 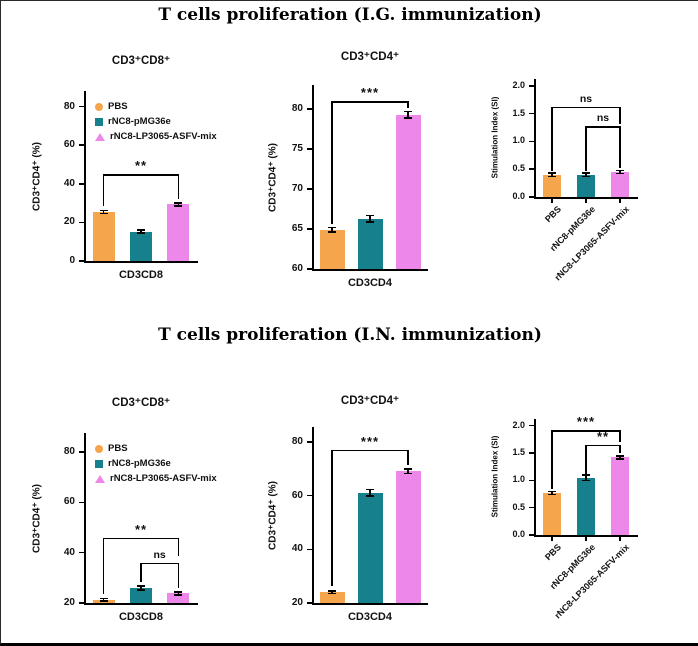 What do you see at coordinates (359, 177) in the screenshot?
I see `chart-ig-cd4: CD3⁺CD4⁺ CD3⁺CD4⁺ (%) 60 65 70 75 80 *** CD3CD4` at bounding box center [359, 177].